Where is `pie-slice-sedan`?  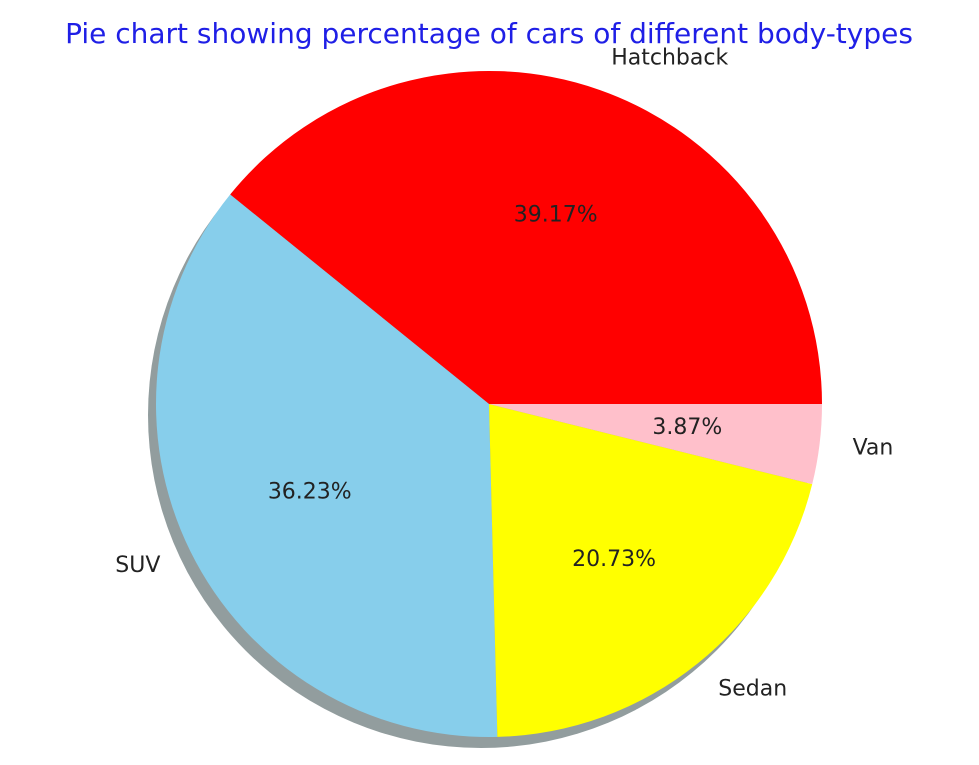 pie-slice-sedan is located at coordinates (651, 570).